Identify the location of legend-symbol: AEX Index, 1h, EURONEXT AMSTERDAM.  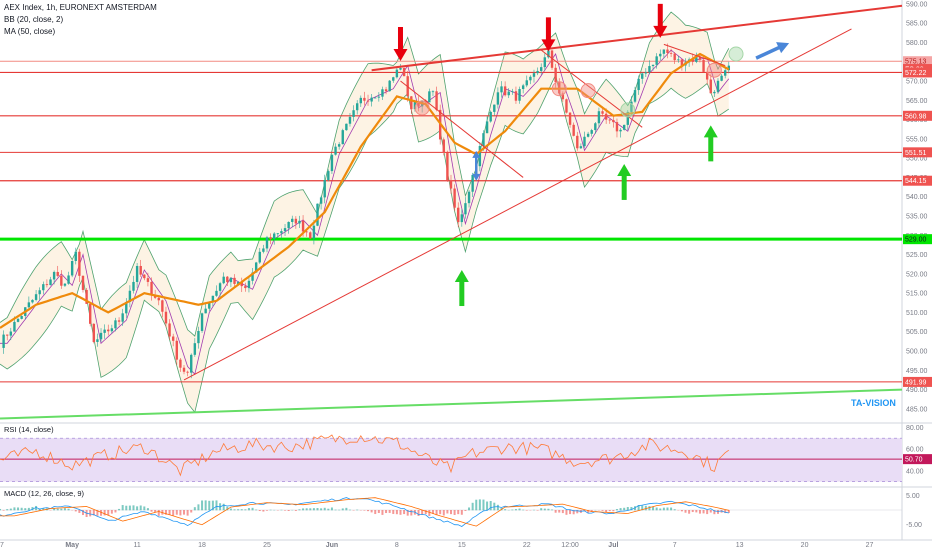
(80, 8).